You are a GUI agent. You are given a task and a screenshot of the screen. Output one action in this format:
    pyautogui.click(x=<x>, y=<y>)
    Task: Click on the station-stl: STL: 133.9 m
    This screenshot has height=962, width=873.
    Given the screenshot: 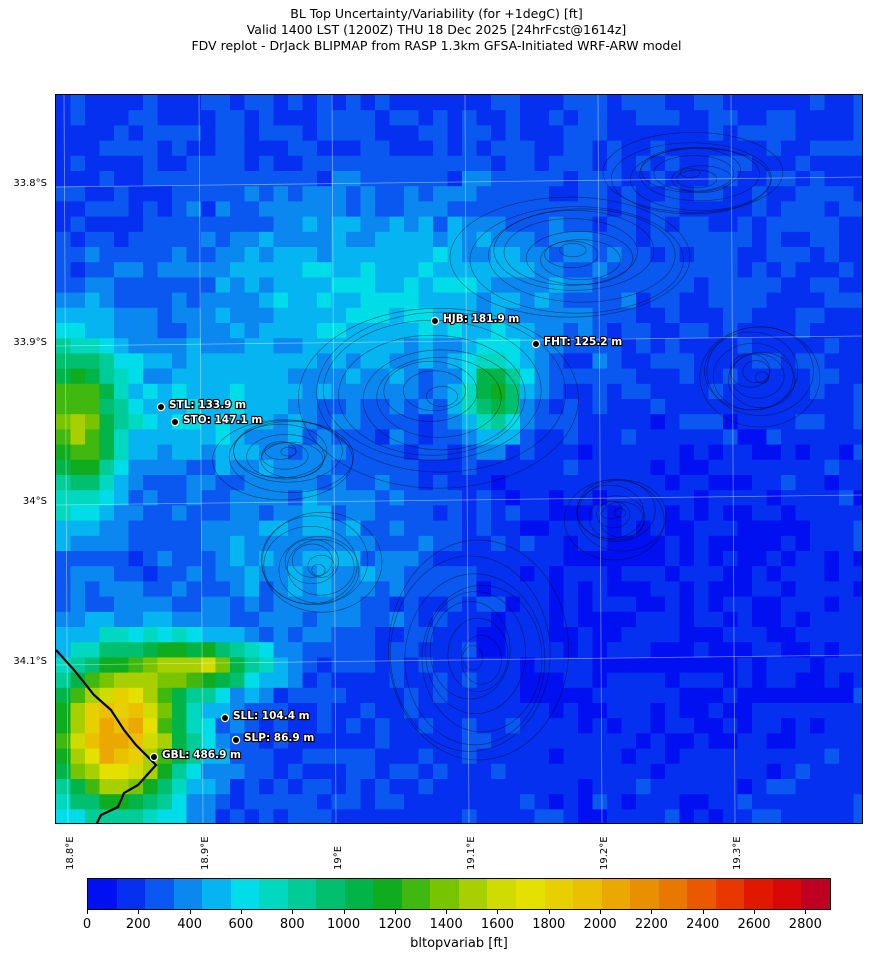 What is the action you would take?
    pyautogui.click(x=201, y=405)
    